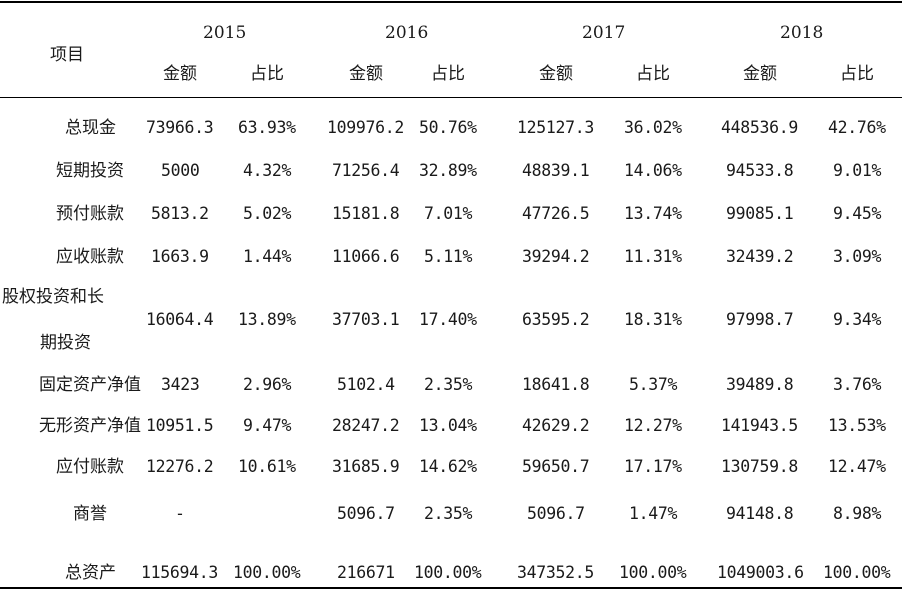 The height and width of the screenshot is (593, 904). I want to click on table-top-rule, so click(451, 2).